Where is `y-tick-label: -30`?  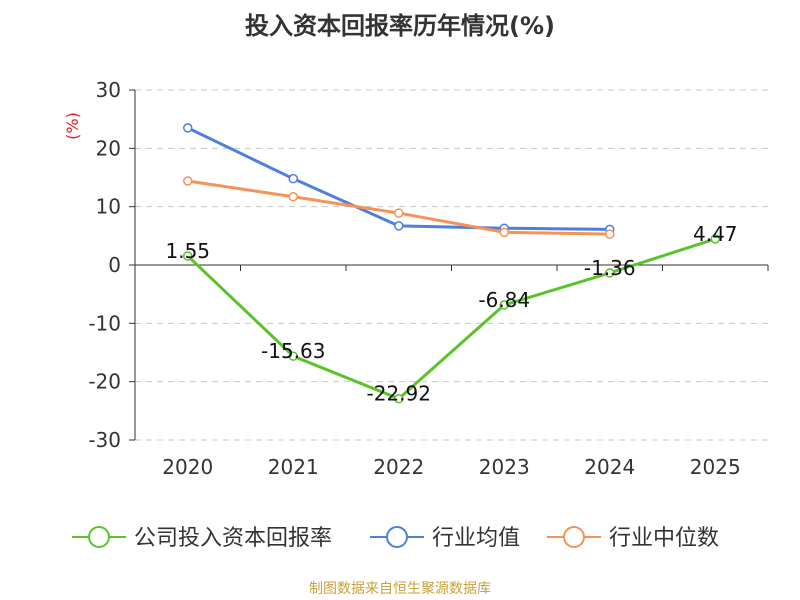
y-tick-label: -30 is located at coordinates (104, 440).